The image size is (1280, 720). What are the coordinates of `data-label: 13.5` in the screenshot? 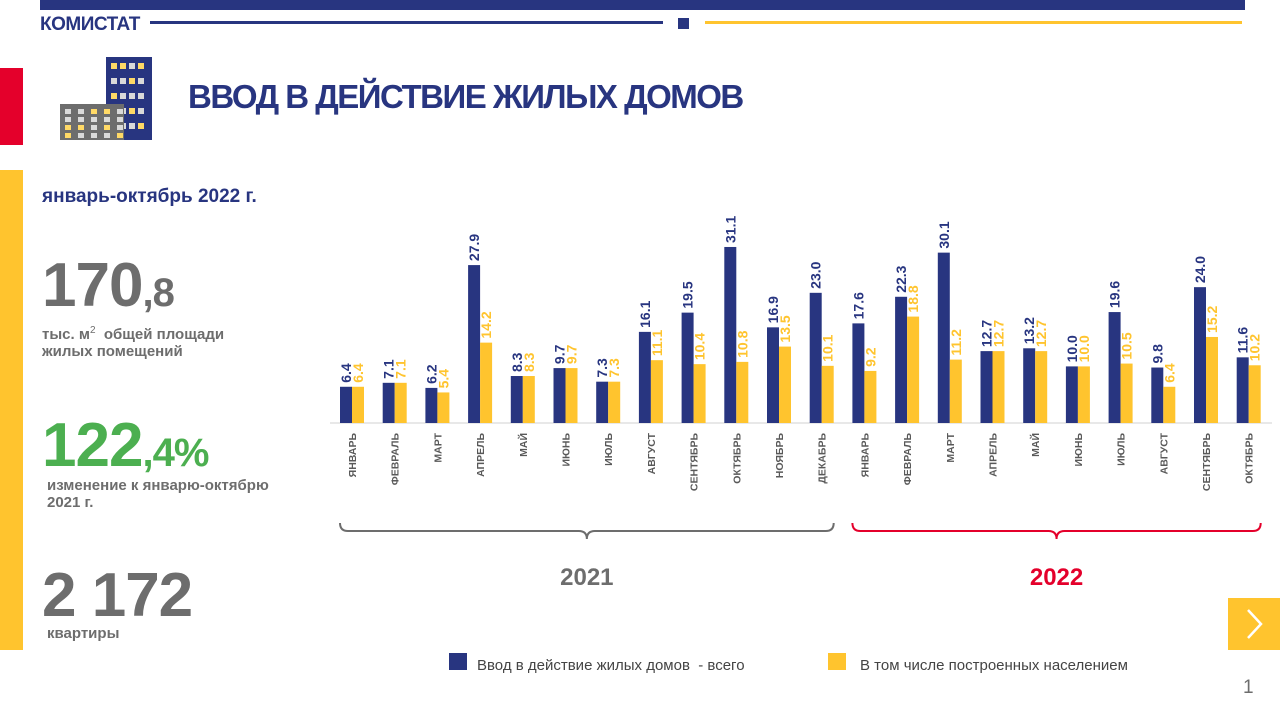 It's located at (785, 328).